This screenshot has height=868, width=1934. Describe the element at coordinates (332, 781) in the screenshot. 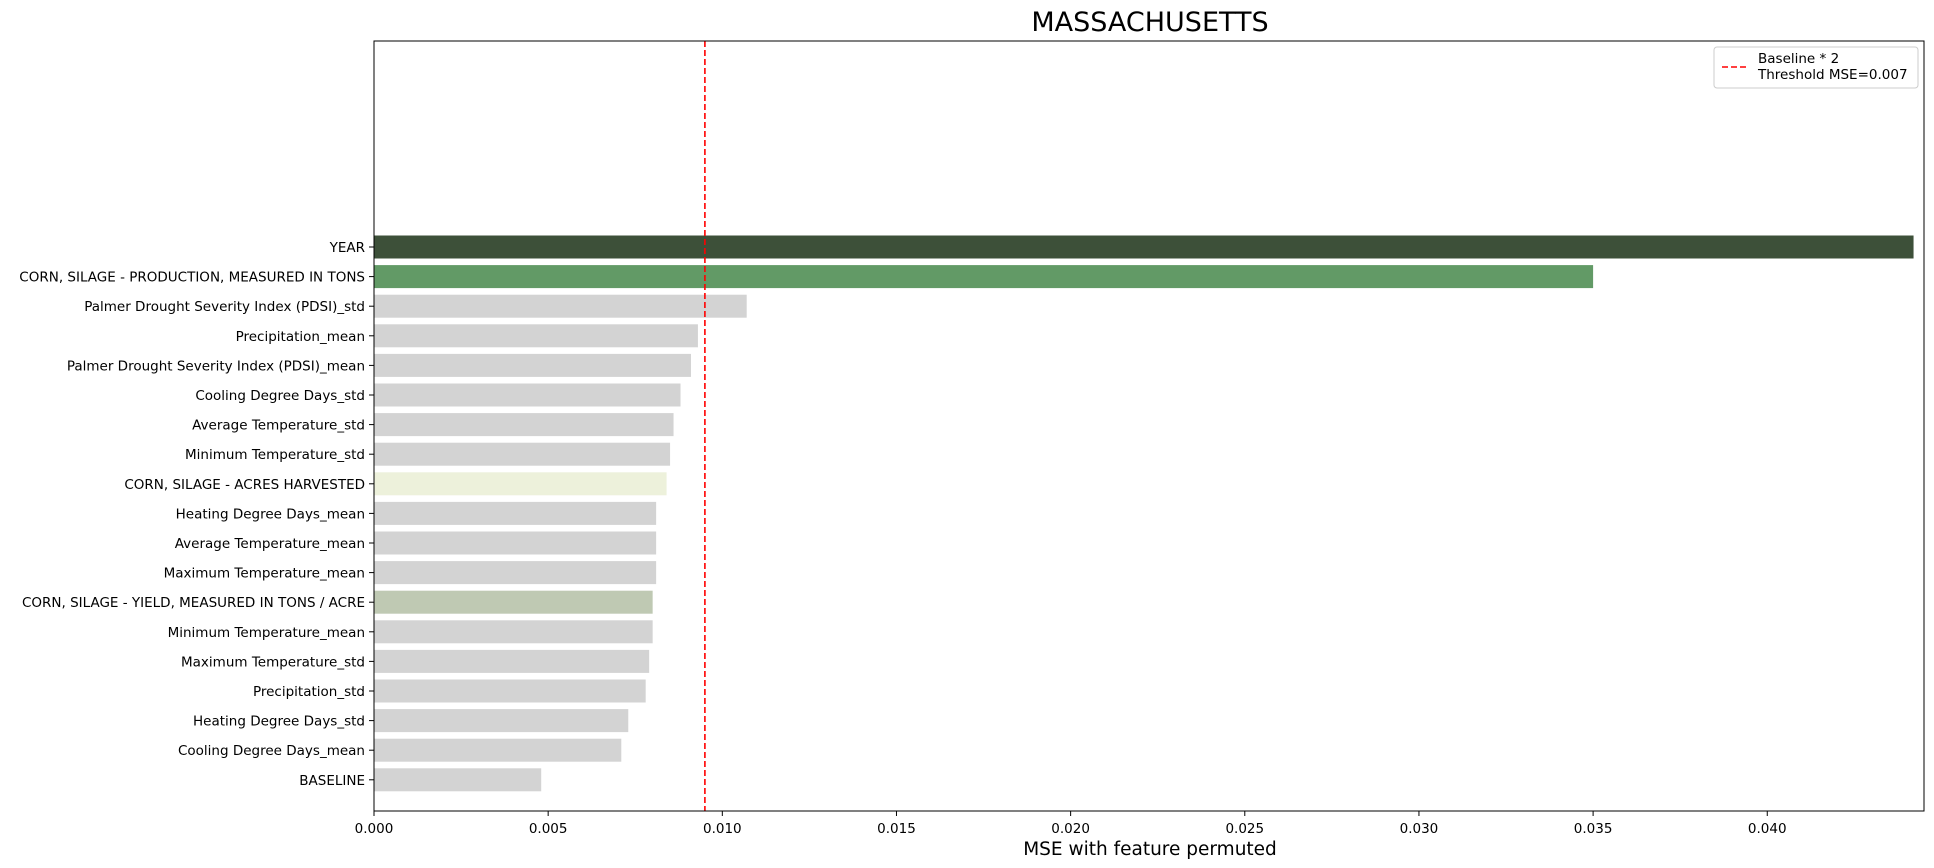

I see `y-tick-label: BASELINE` at that location.